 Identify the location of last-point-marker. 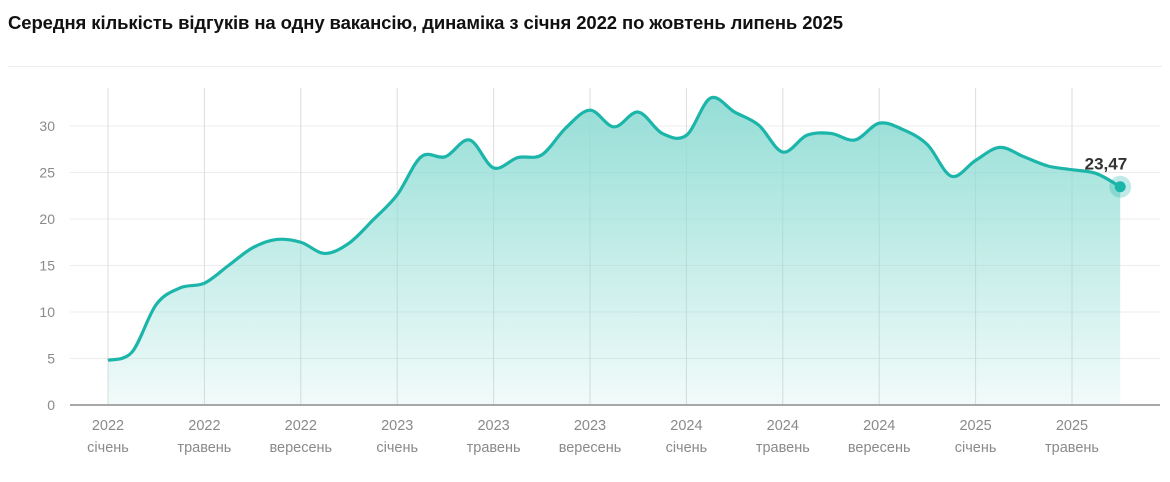
(1120, 187).